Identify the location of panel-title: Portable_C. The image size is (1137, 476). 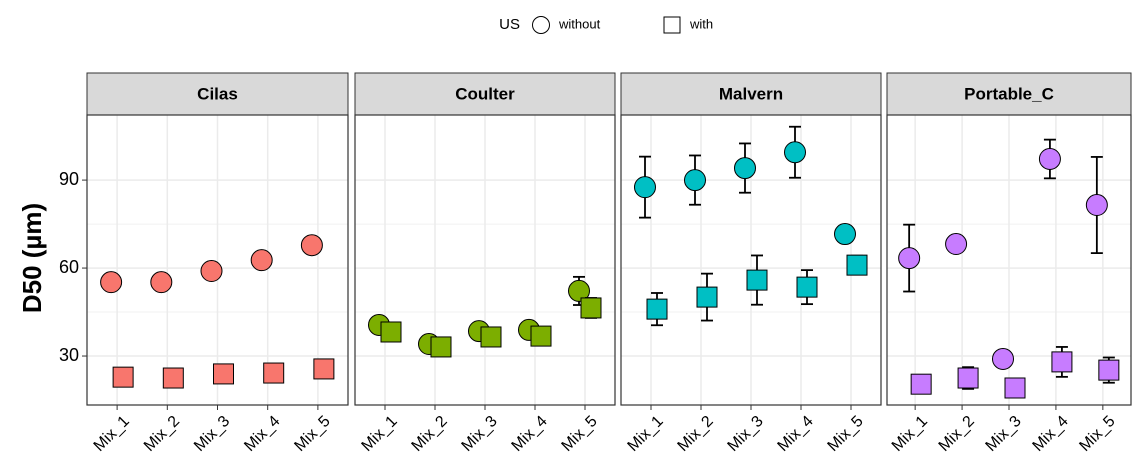
(1009, 93).